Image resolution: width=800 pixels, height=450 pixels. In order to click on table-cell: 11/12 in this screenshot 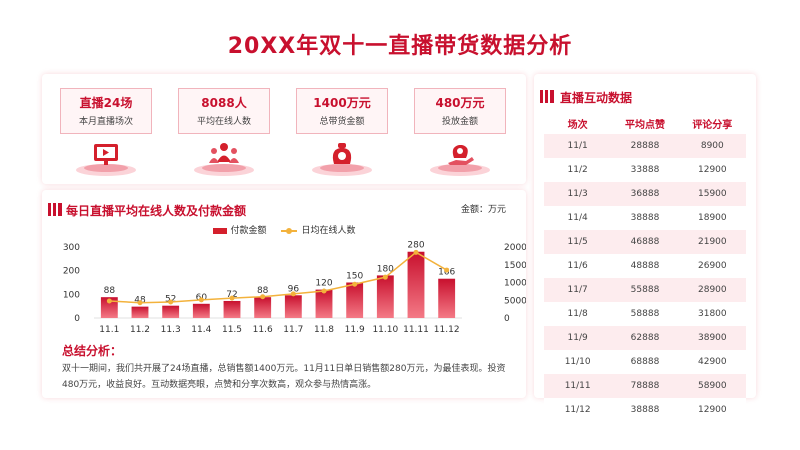, I will do `click(577, 410)`.